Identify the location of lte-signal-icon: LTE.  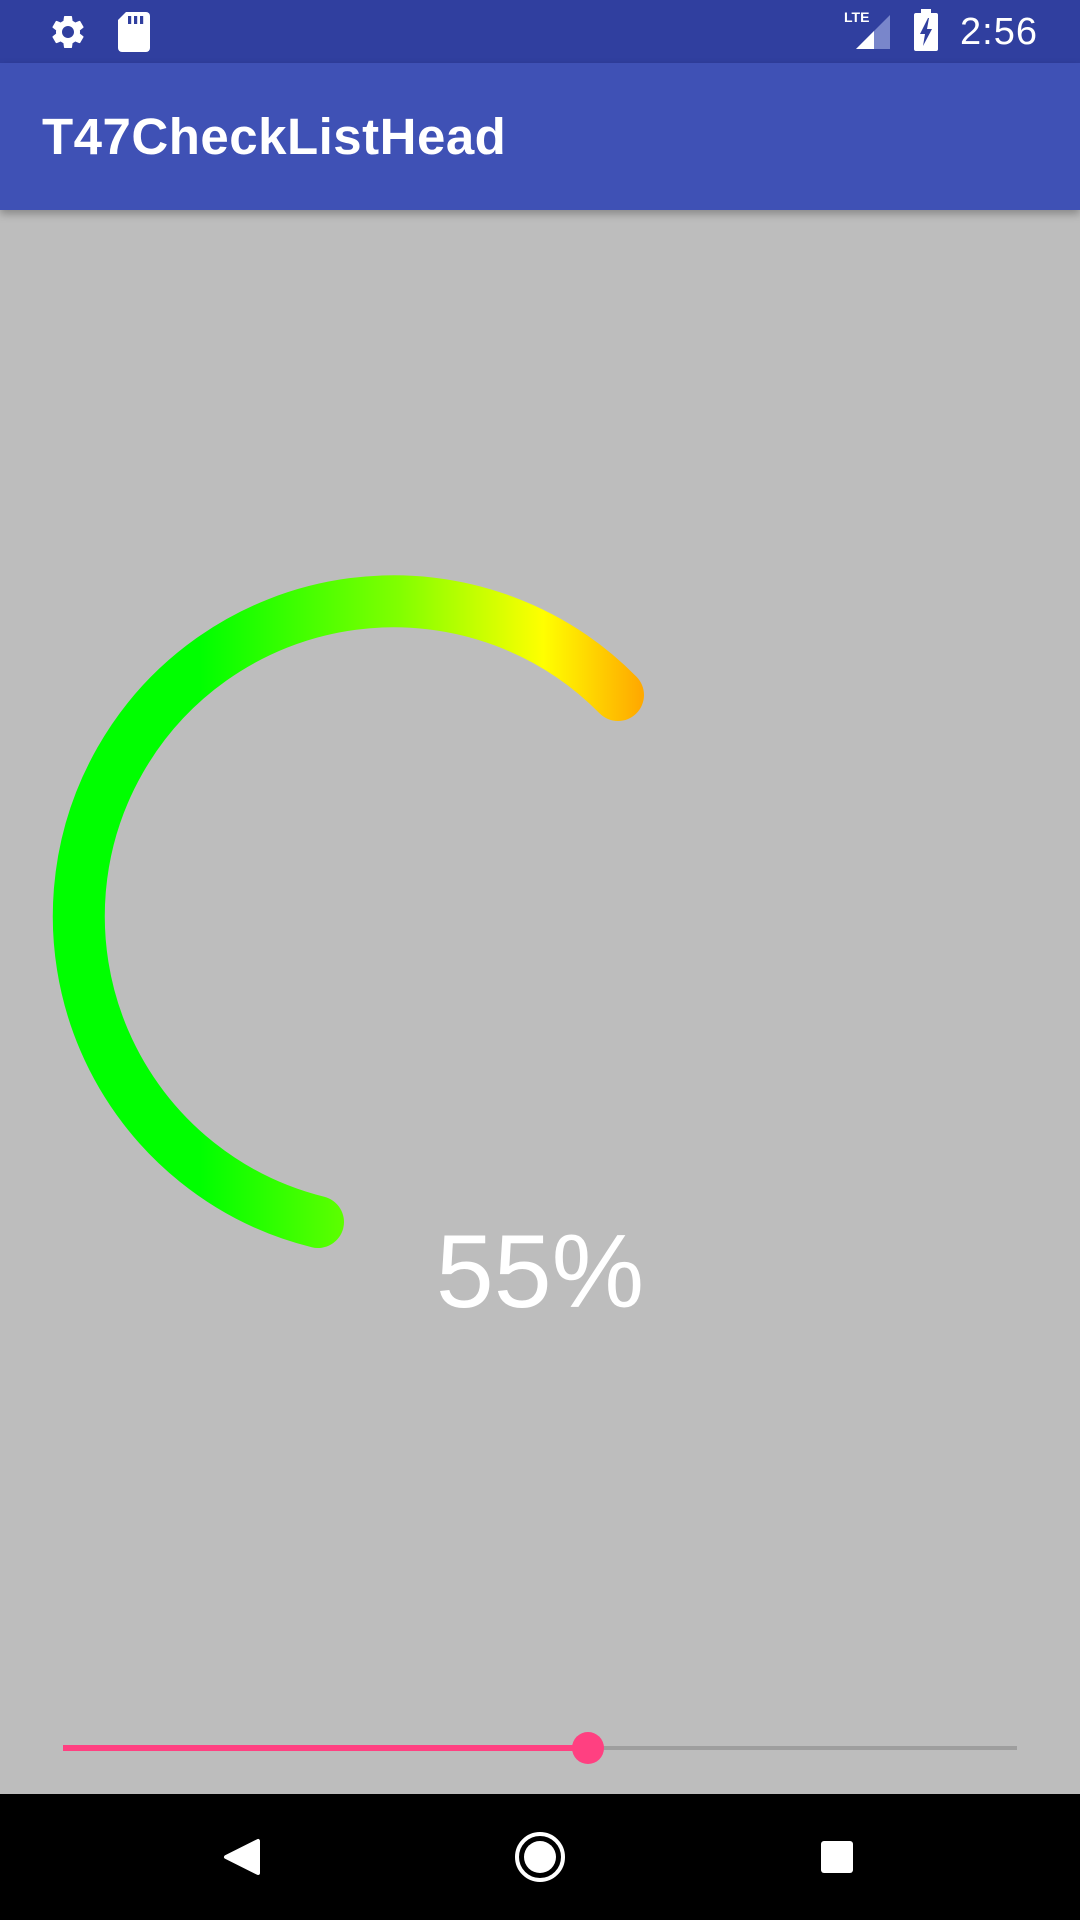
(868, 32).